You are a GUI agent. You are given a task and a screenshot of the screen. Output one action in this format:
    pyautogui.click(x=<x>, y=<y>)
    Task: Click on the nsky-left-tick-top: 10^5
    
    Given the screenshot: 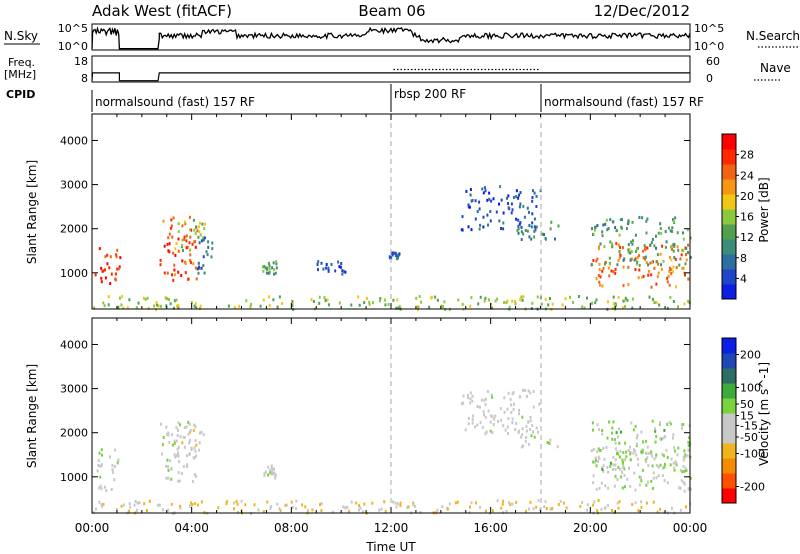 What is the action you would take?
    pyautogui.click(x=73, y=28)
    